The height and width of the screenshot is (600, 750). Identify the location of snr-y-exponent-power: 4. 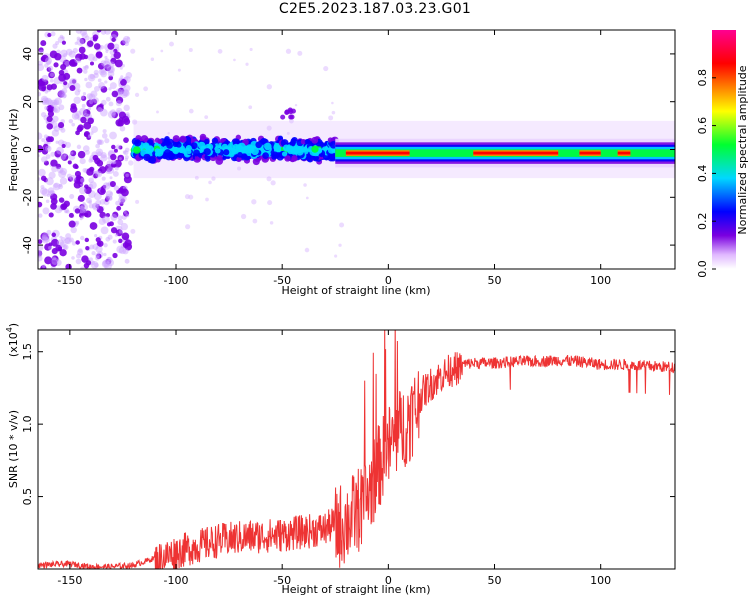
(9, 329).